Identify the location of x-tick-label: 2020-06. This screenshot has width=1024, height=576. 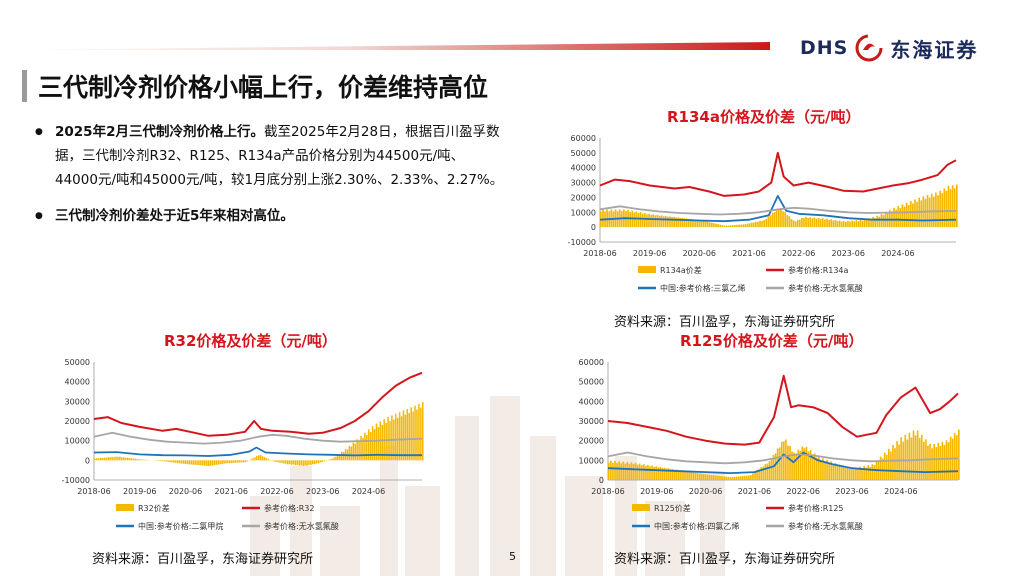
(699, 253).